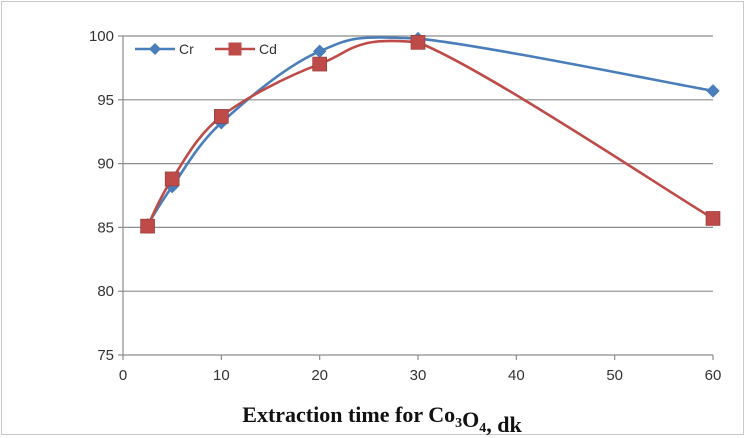  Describe the element at coordinates (268, 49) in the screenshot. I see `legend-label-cd: Cd` at that location.